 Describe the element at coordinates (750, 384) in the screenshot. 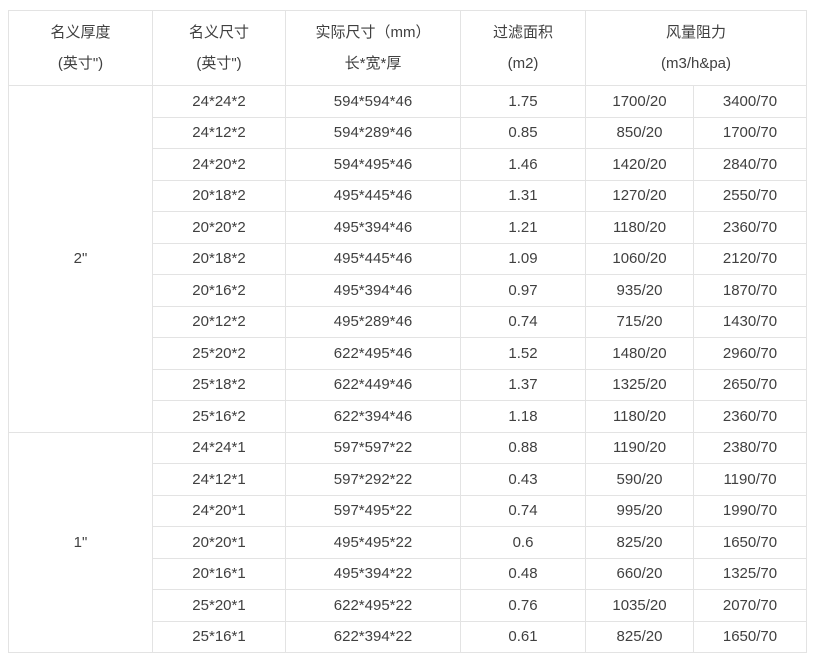

I see `table-cell: 2650/70` at that location.